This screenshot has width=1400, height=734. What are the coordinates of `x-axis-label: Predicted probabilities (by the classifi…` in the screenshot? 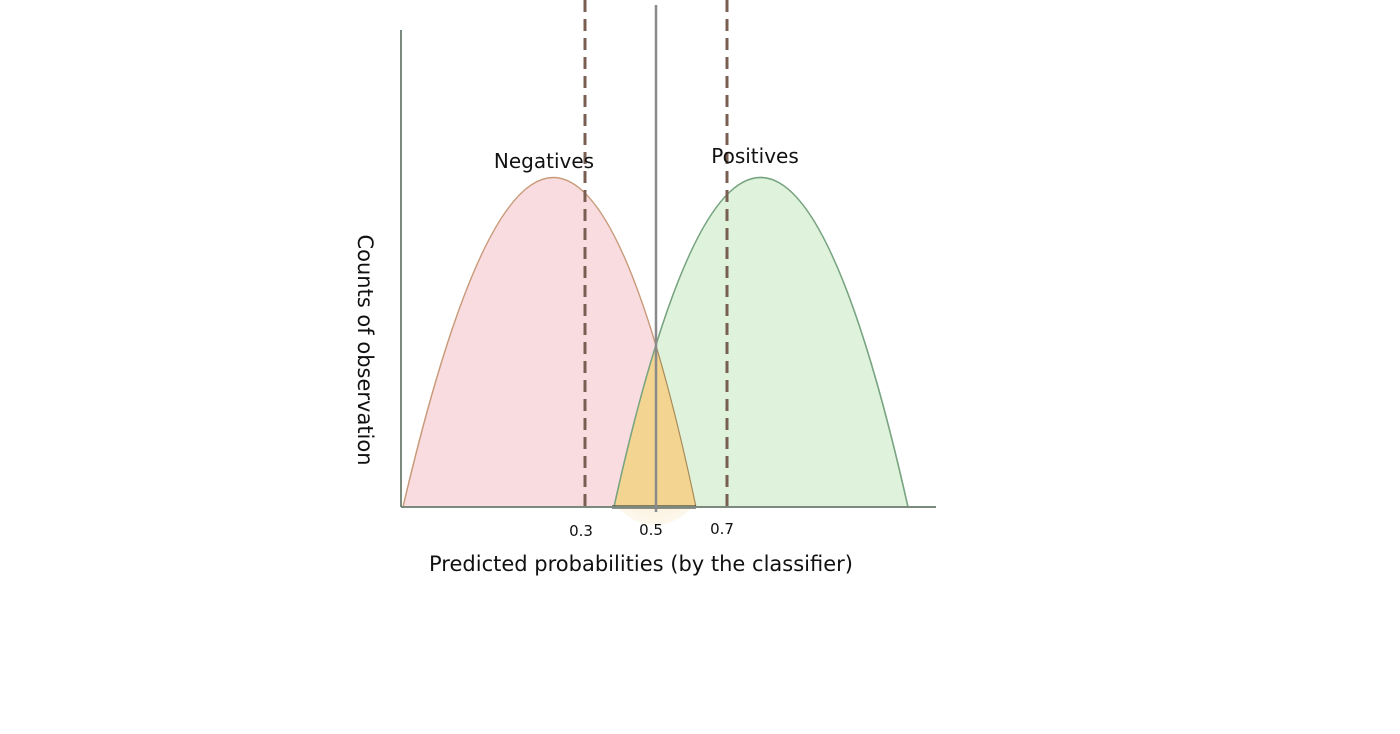 It's located at (641, 564).